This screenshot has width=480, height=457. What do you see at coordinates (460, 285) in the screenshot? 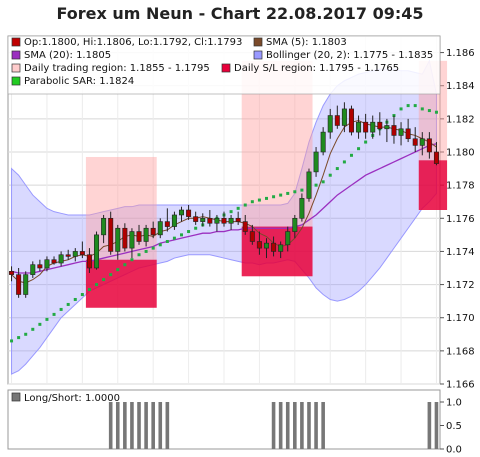
I see `y-tick-label: 1.172` at bounding box center [460, 285].